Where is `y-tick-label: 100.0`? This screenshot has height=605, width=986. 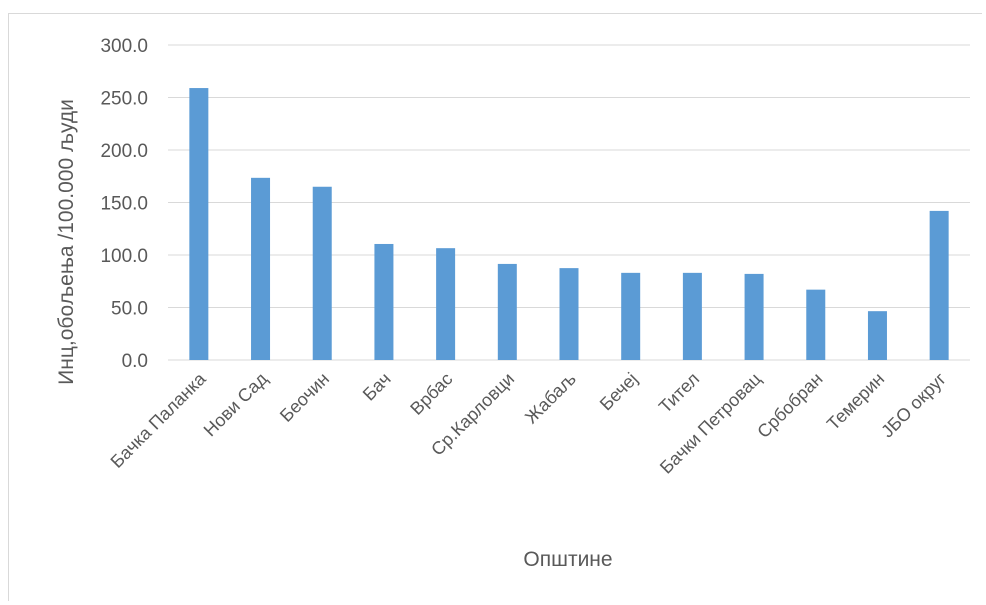 y-tick-label: 100.0 is located at coordinates (124, 256).